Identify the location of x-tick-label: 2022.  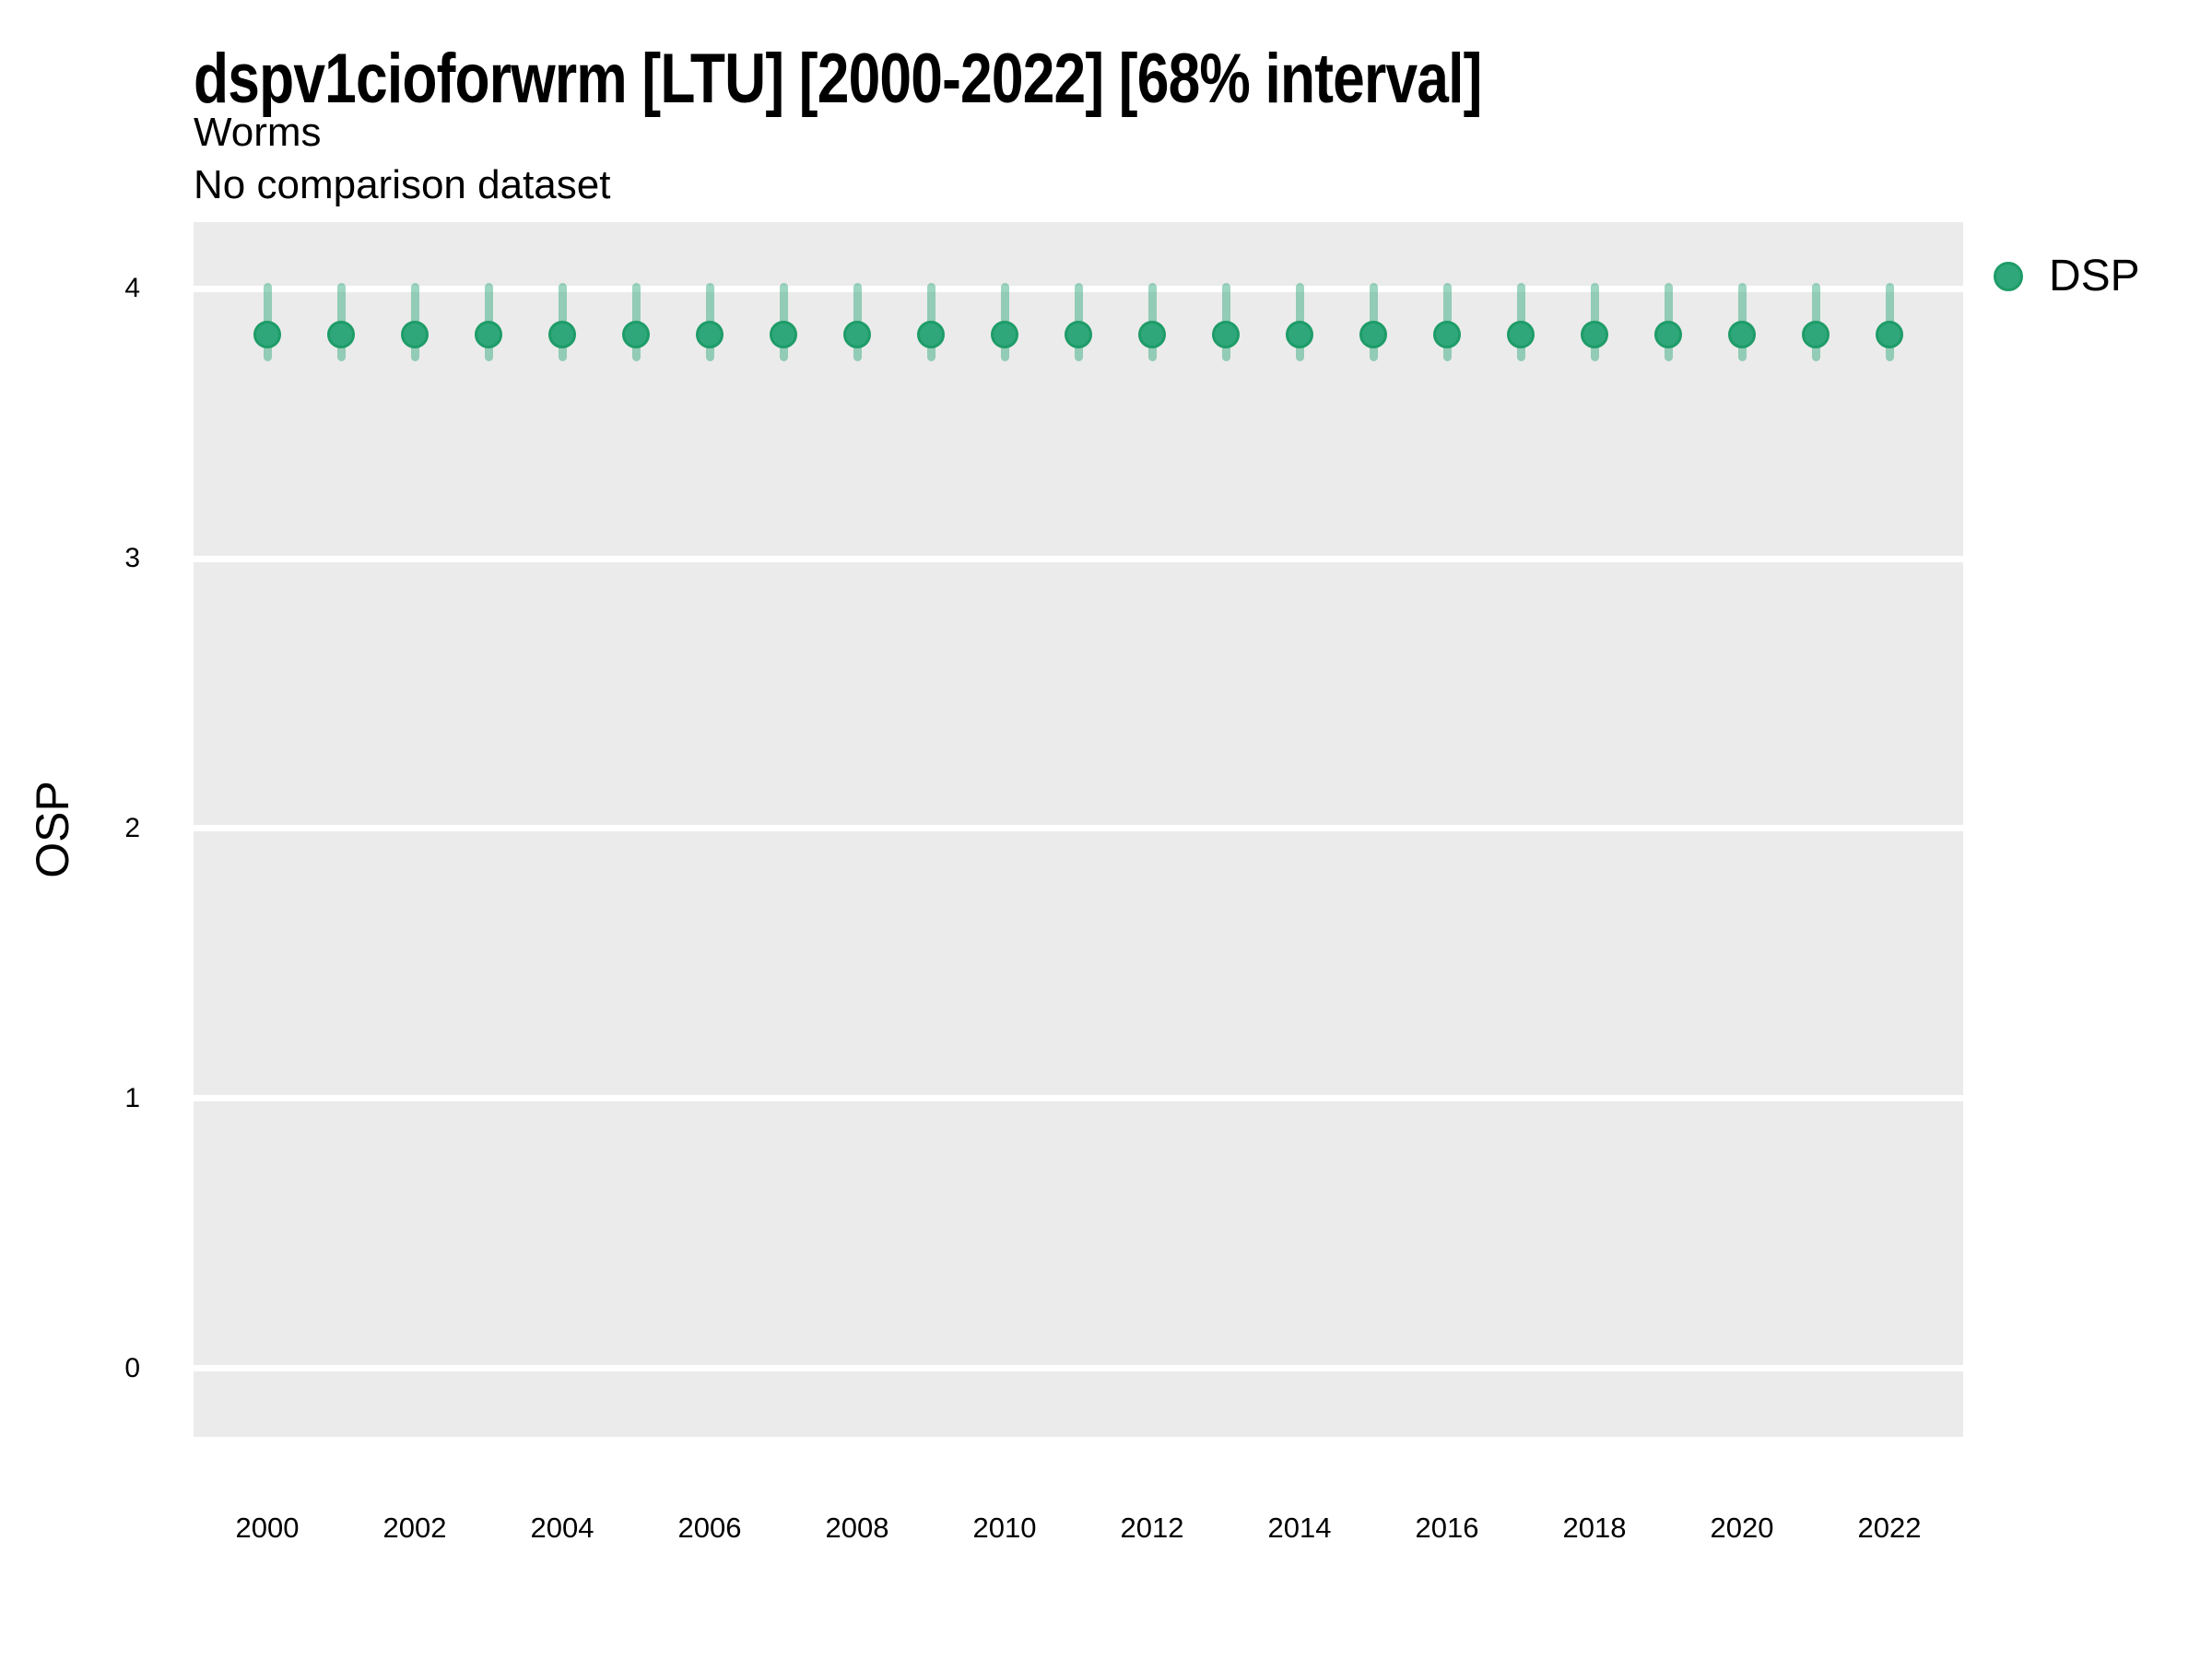
(1889, 1528).